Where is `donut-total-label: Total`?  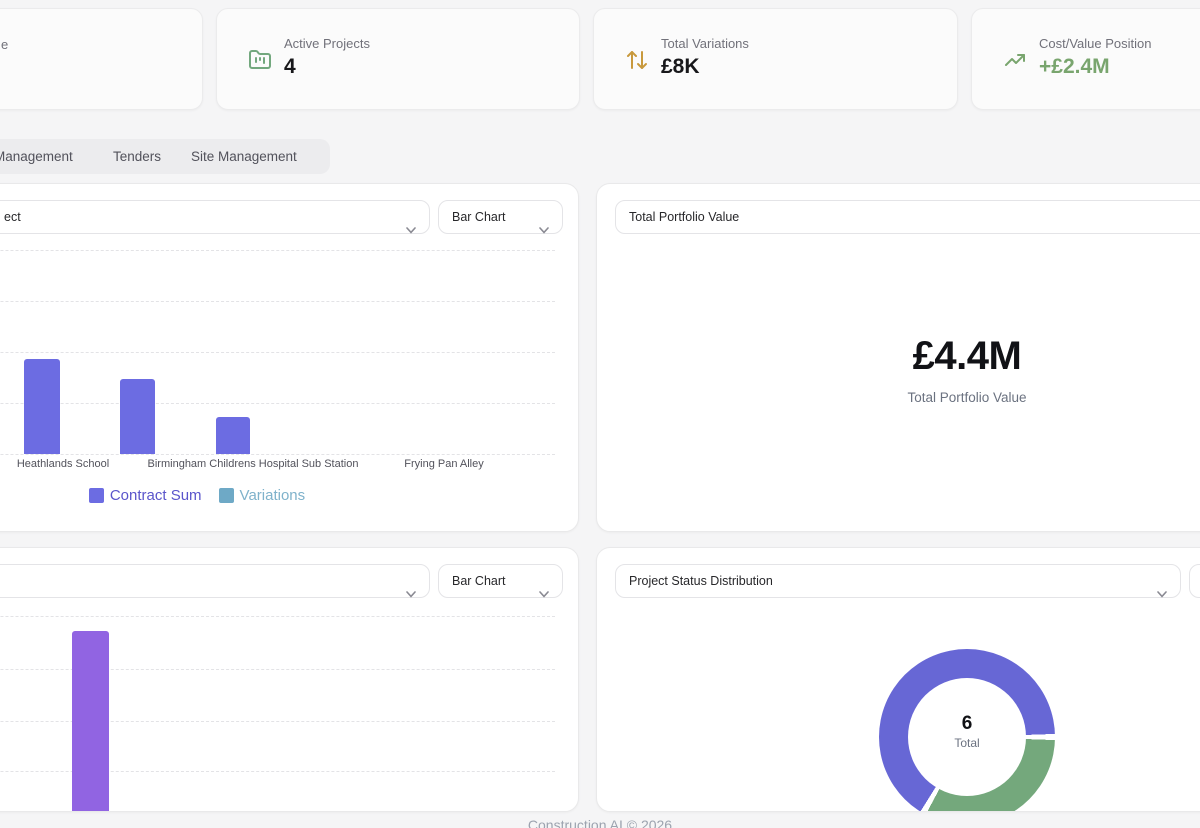
donut-total-label: Total is located at coordinates (967, 743).